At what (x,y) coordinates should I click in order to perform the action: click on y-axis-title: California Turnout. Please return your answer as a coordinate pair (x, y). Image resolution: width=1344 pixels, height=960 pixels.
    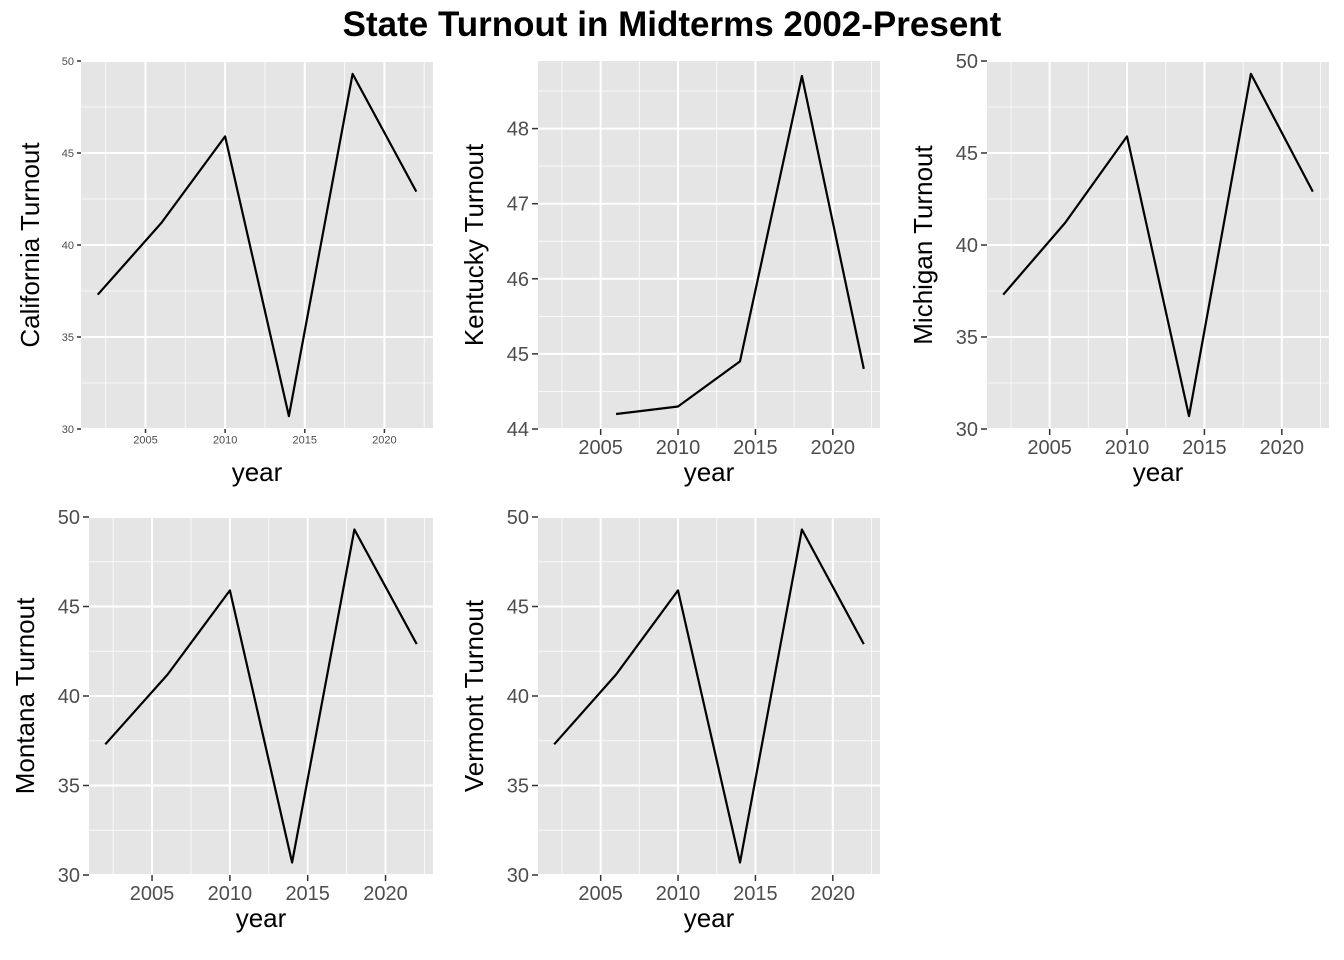
    Looking at the image, I should click on (30, 245).